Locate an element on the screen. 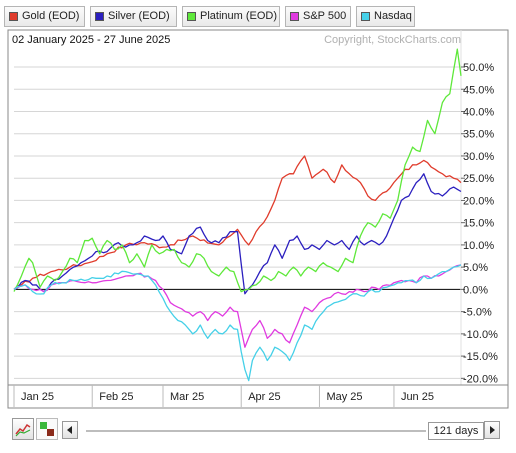  y-tick-label: -15.0% is located at coordinates (480, 357).